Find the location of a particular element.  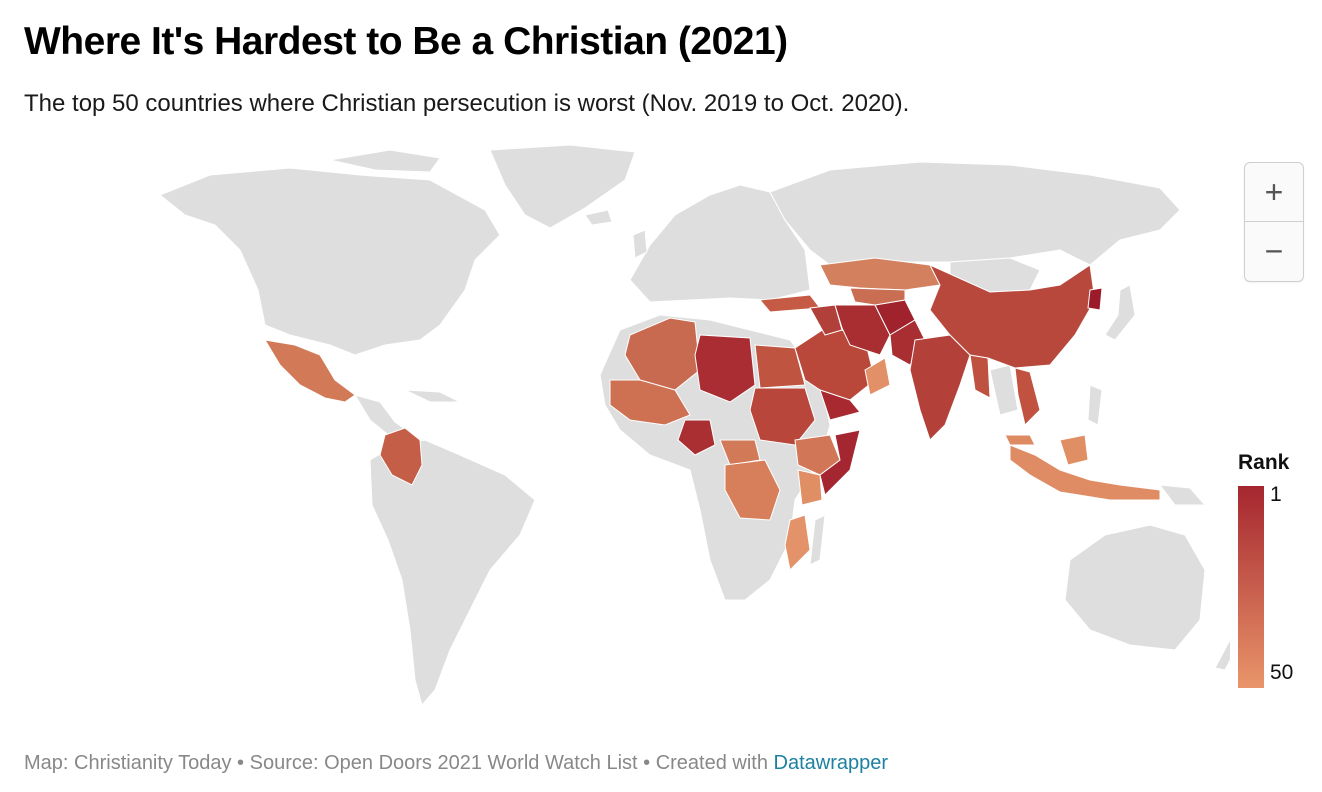

country-drc is located at coordinates (752, 490).